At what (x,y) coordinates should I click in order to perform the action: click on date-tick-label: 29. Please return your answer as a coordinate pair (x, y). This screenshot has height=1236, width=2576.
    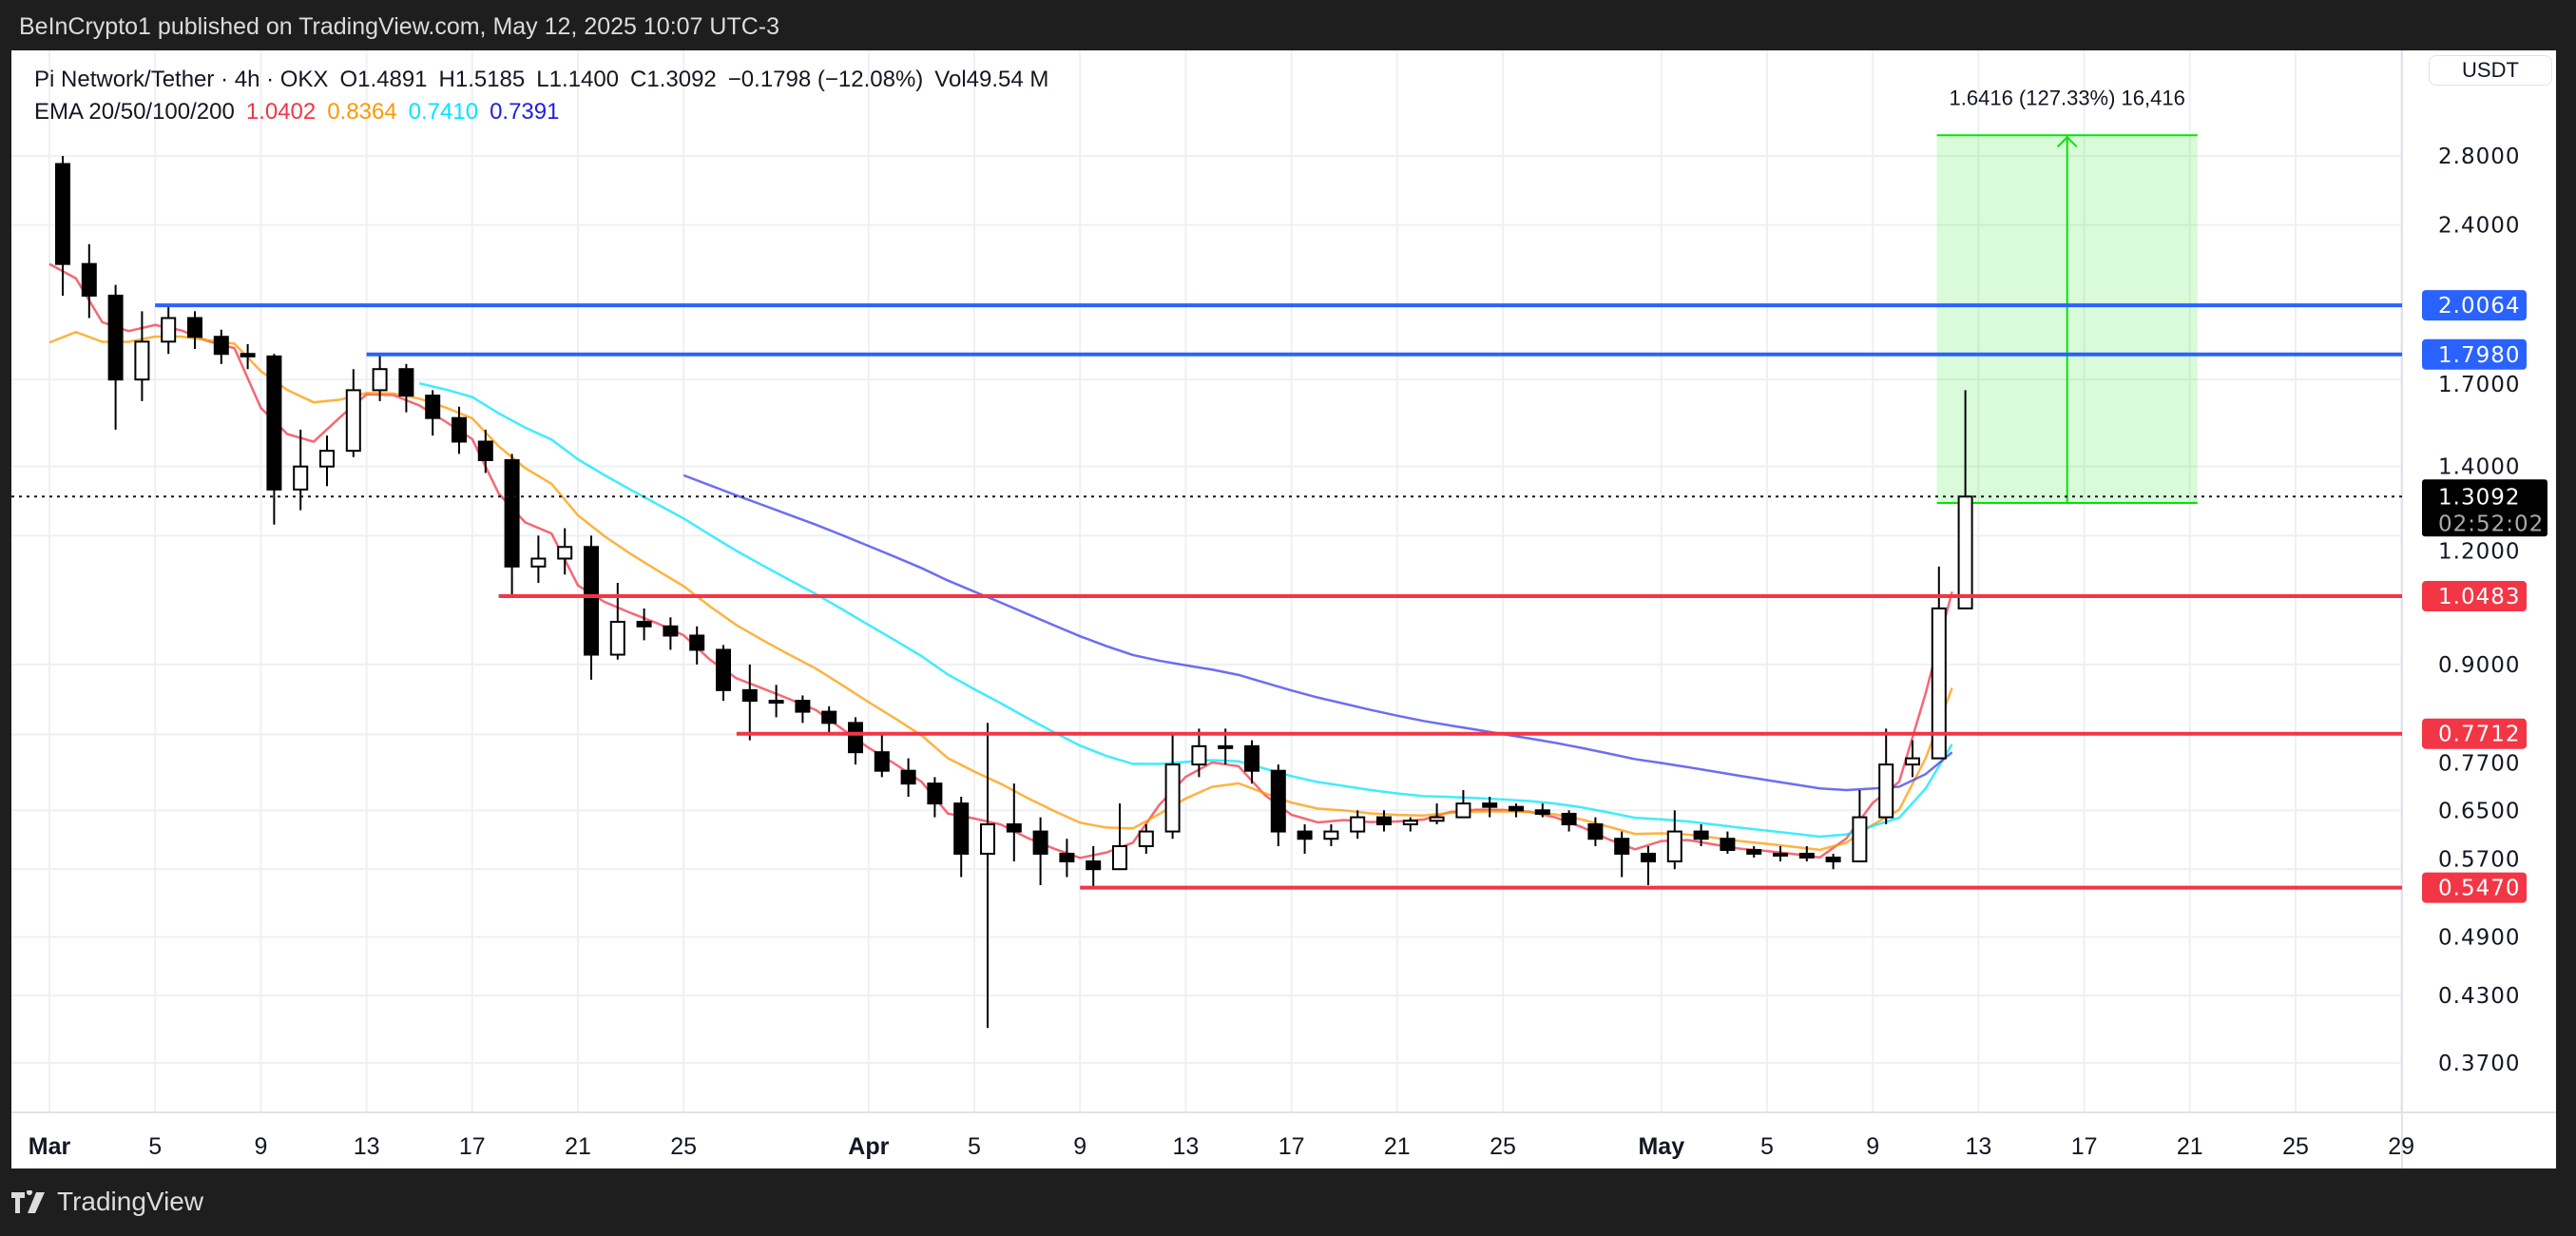
    Looking at the image, I should click on (2401, 1147).